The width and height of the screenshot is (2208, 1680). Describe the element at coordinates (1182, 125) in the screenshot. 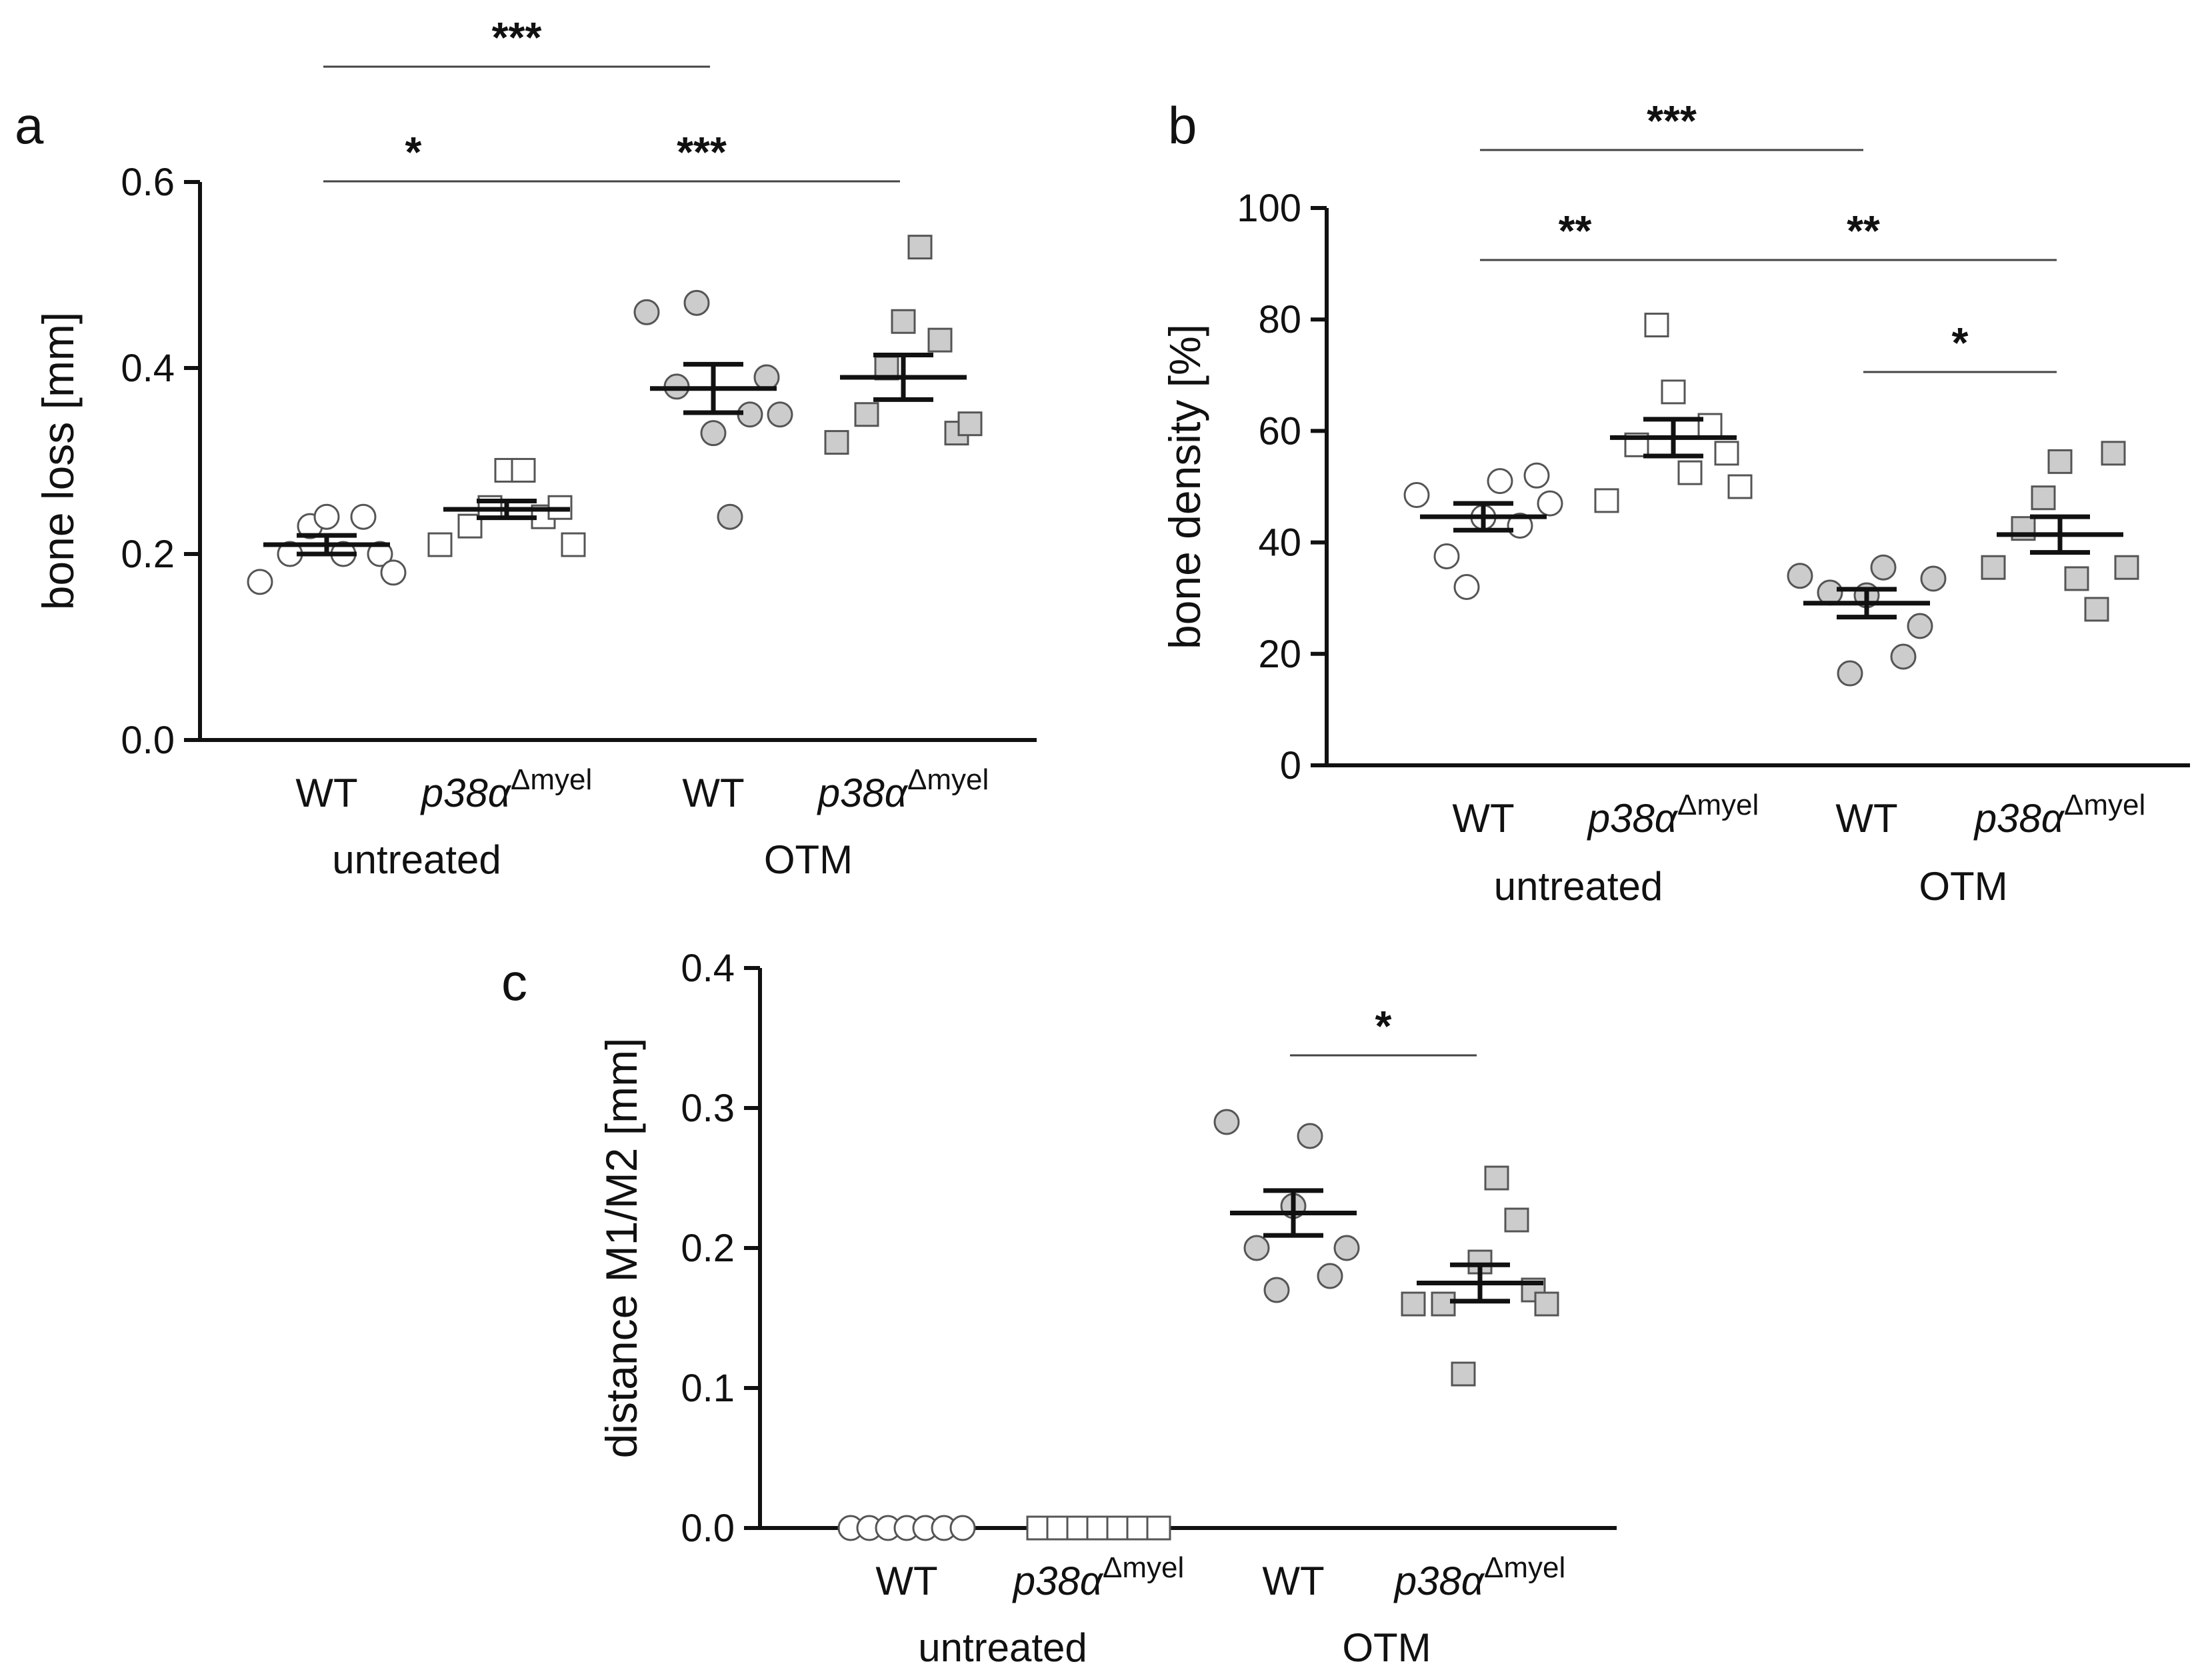

I see `panel-letter: b` at that location.